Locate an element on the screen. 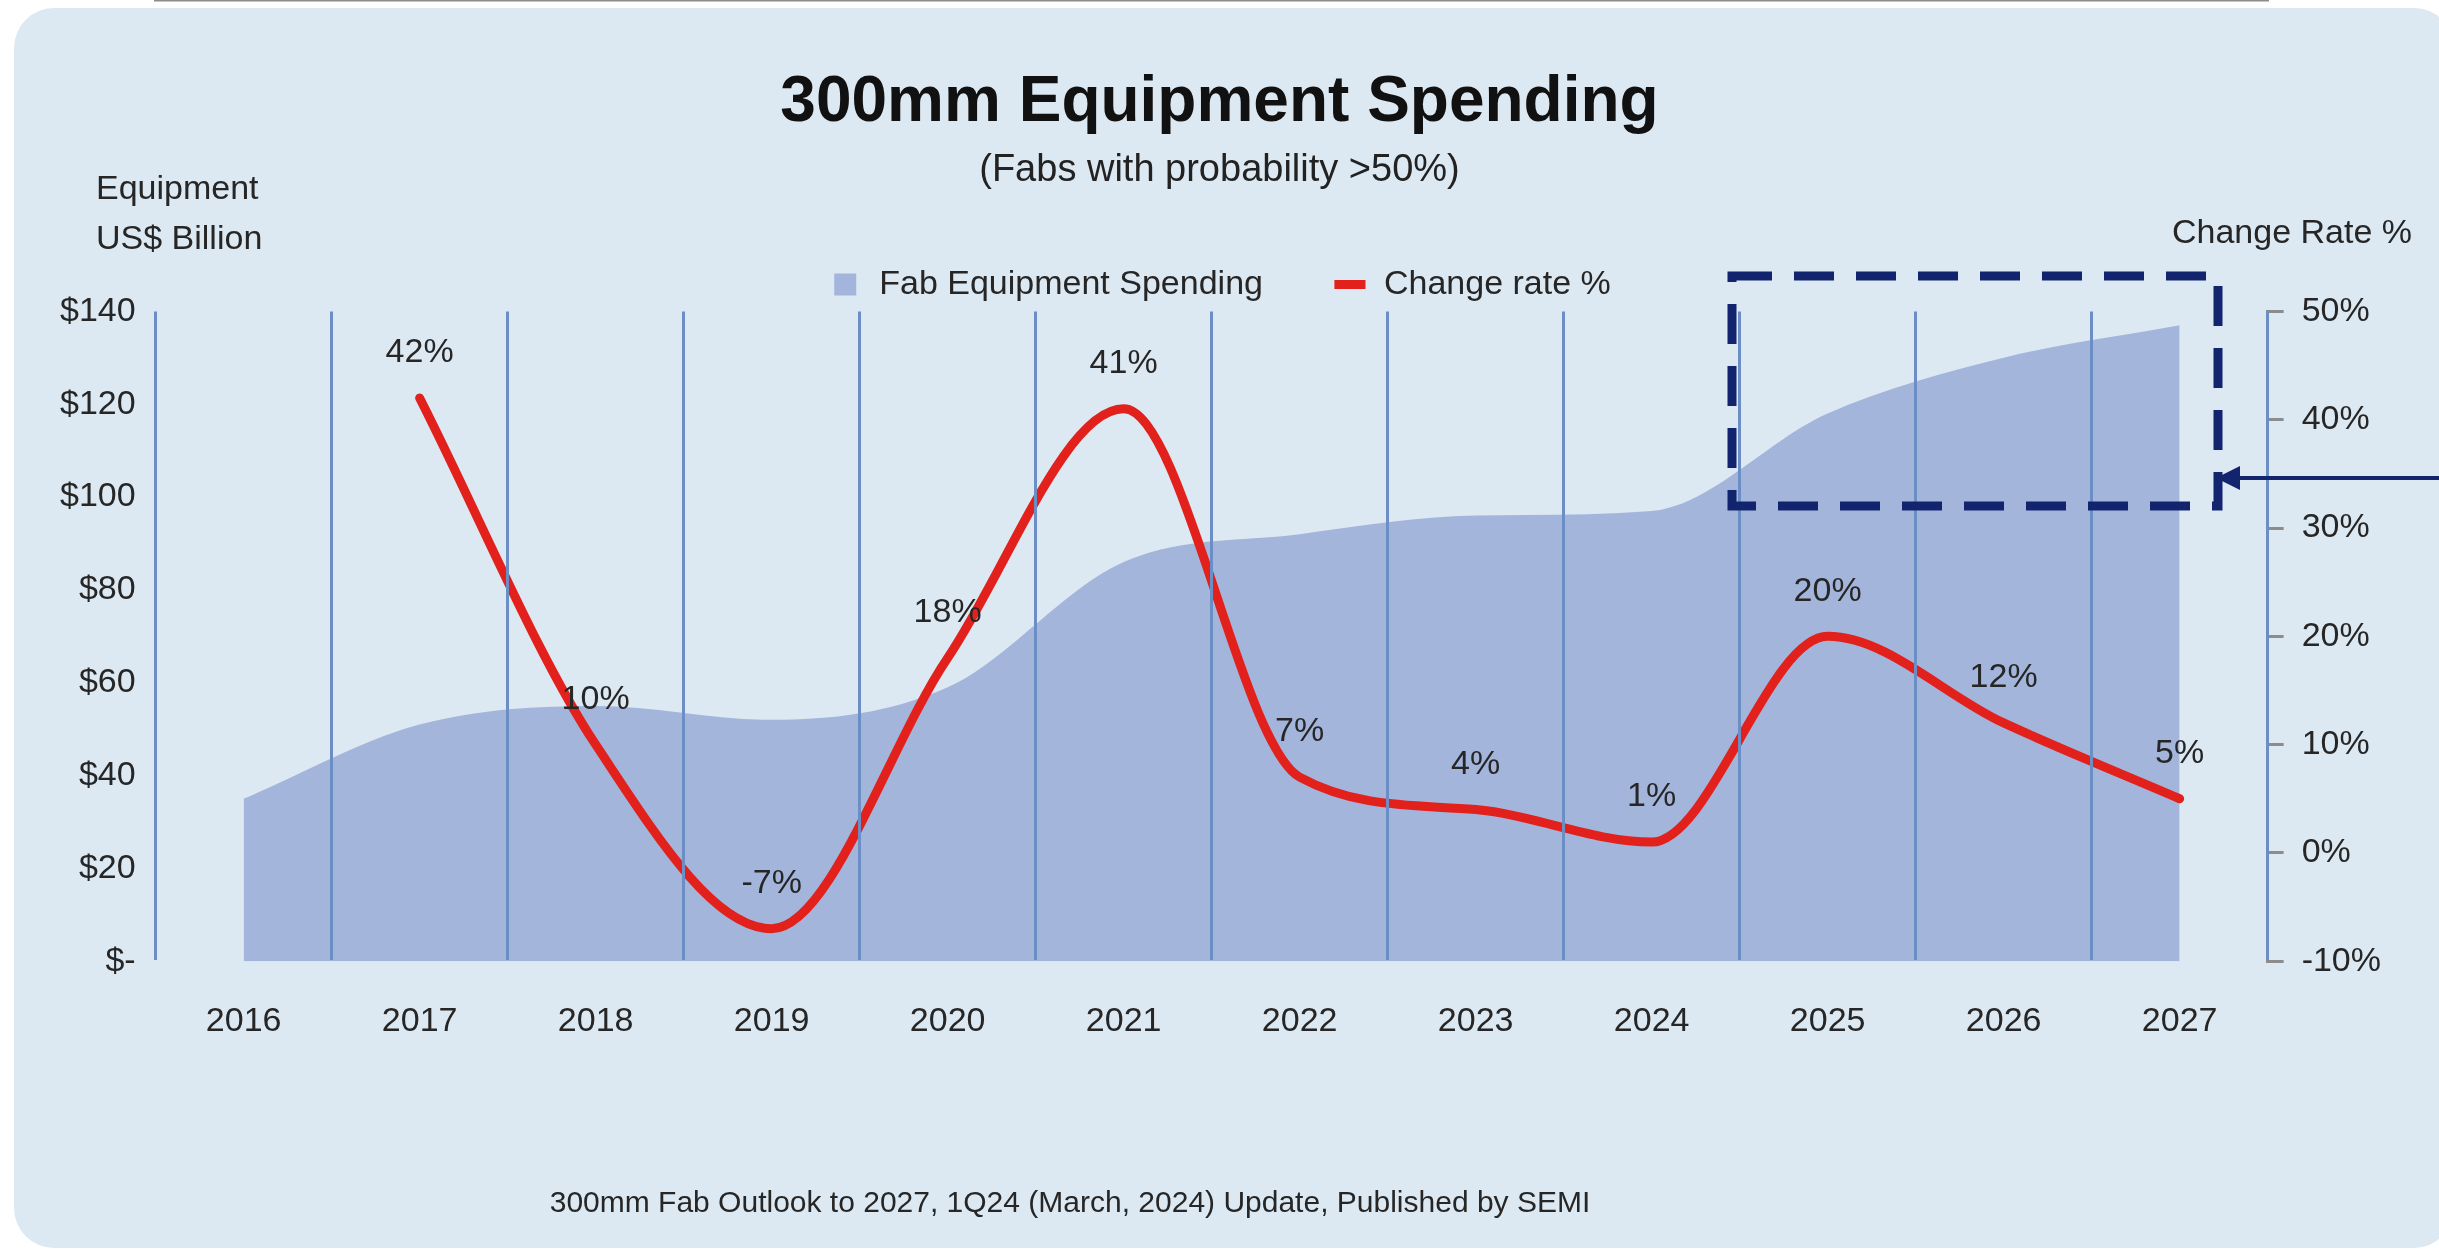  y-tick-label: $140 is located at coordinates (98, 308).